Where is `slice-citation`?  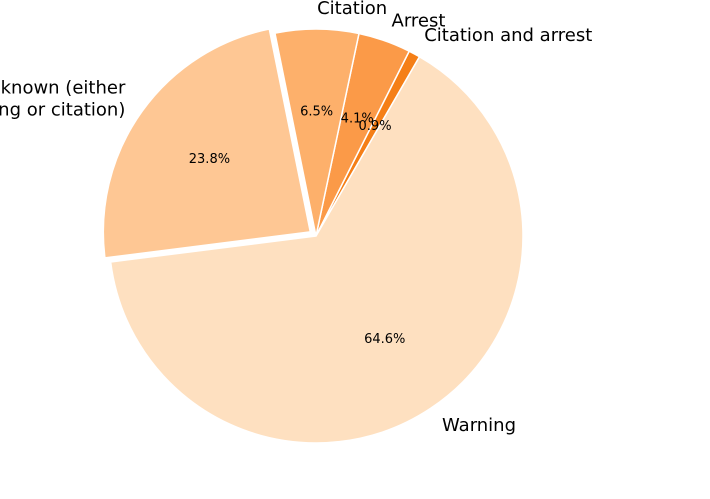 slice-citation is located at coordinates (317, 132).